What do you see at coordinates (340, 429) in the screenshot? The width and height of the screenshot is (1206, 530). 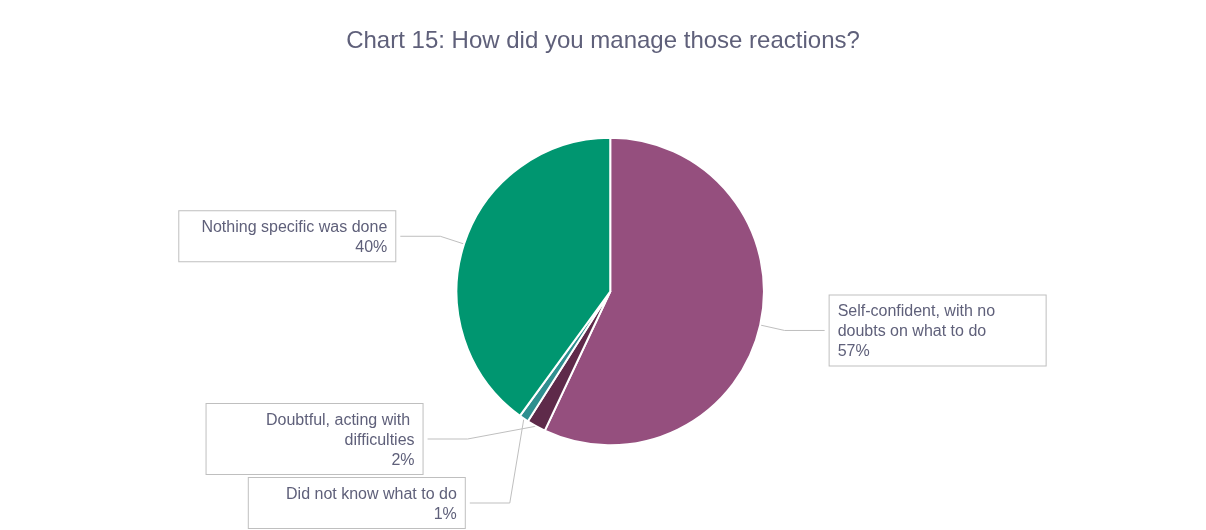 I see `slice-label: Doubtful, acting with difficulties` at bounding box center [340, 429].